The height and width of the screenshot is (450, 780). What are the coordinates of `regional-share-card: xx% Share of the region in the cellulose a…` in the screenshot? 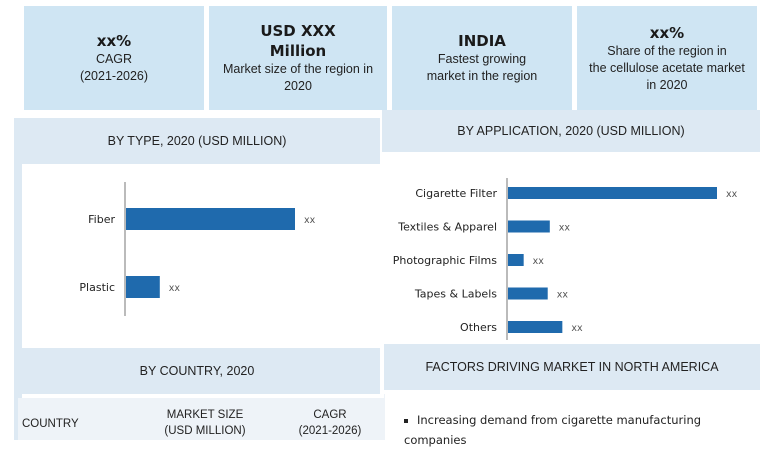 It's located at (667, 58).